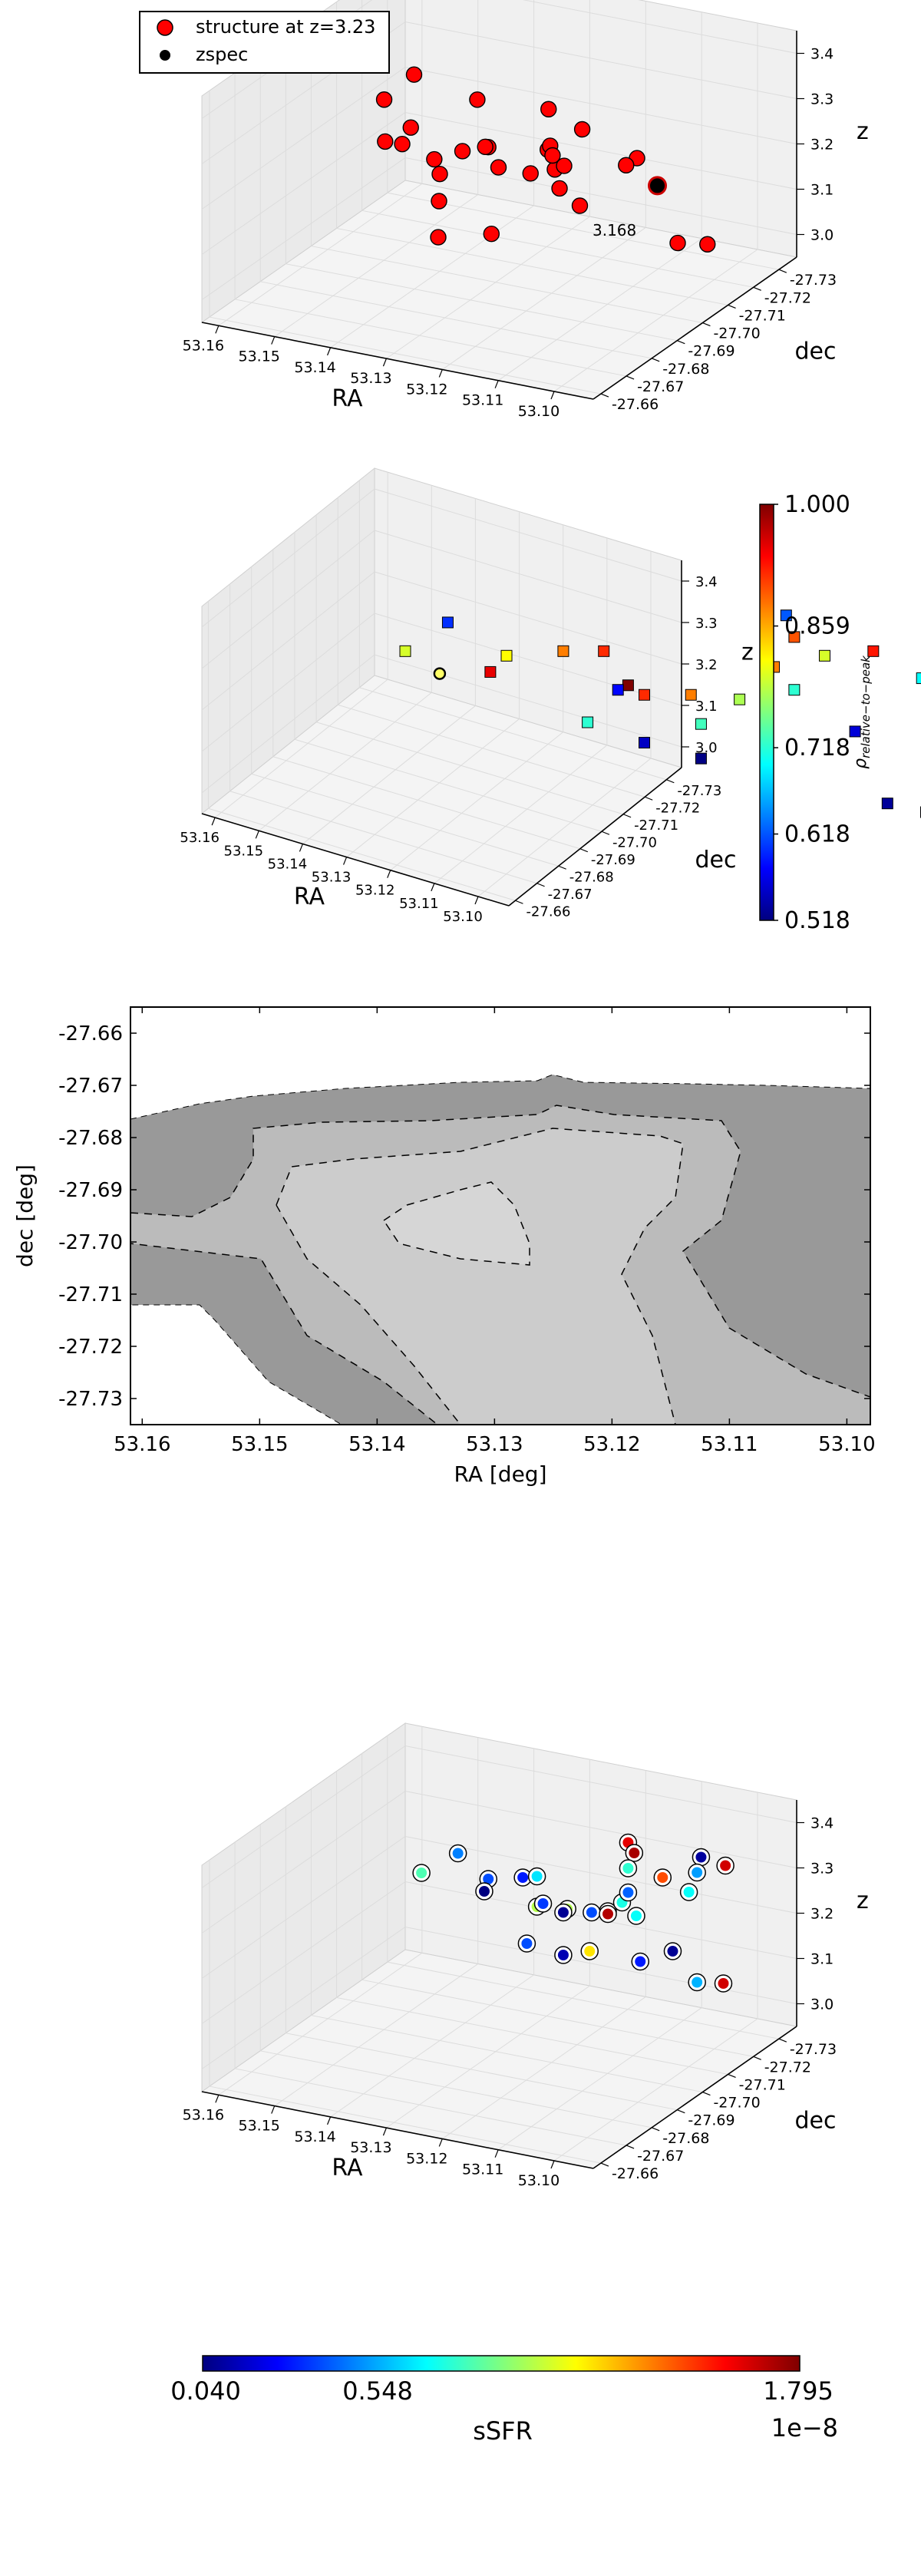 The height and width of the screenshot is (2576, 921). What do you see at coordinates (222, 54) in the screenshot?
I see `legend-label-zspec: zspec` at bounding box center [222, 54].